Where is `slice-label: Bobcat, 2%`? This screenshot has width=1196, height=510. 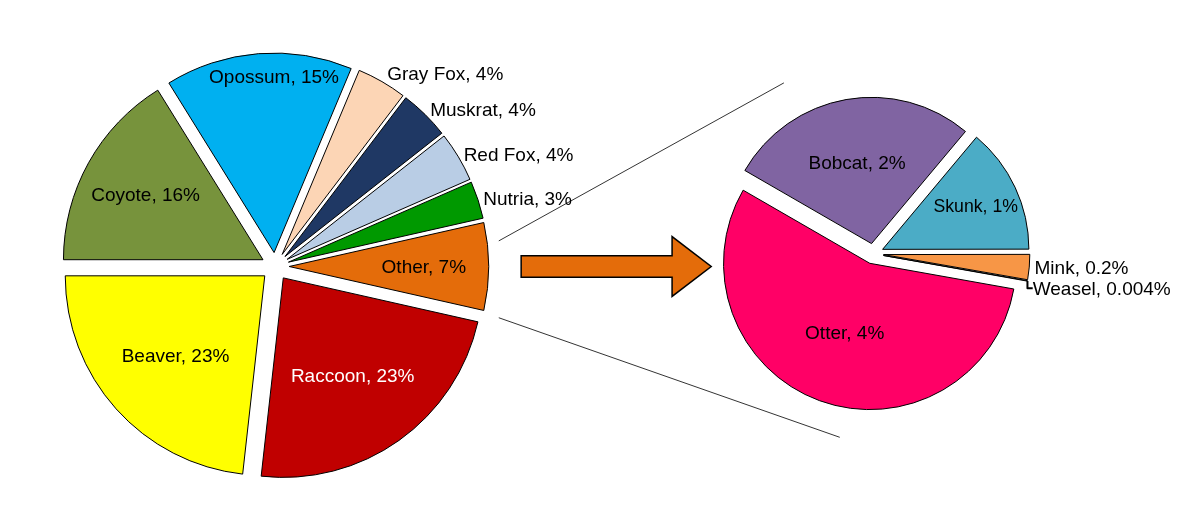
slice-label: Bobcat, 2% is located at coordinates (857, 162).